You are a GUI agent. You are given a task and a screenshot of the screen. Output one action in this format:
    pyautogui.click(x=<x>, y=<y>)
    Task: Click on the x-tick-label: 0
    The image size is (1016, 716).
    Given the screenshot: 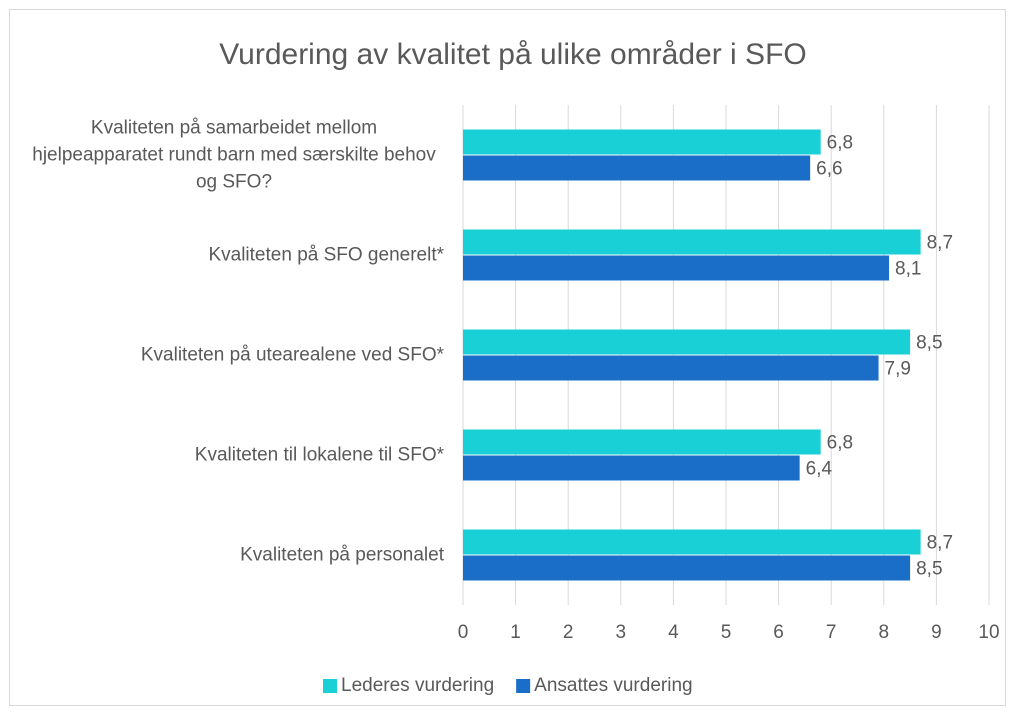 What is the action you would take?
    pyautogui.click(x=463, y=632)
    